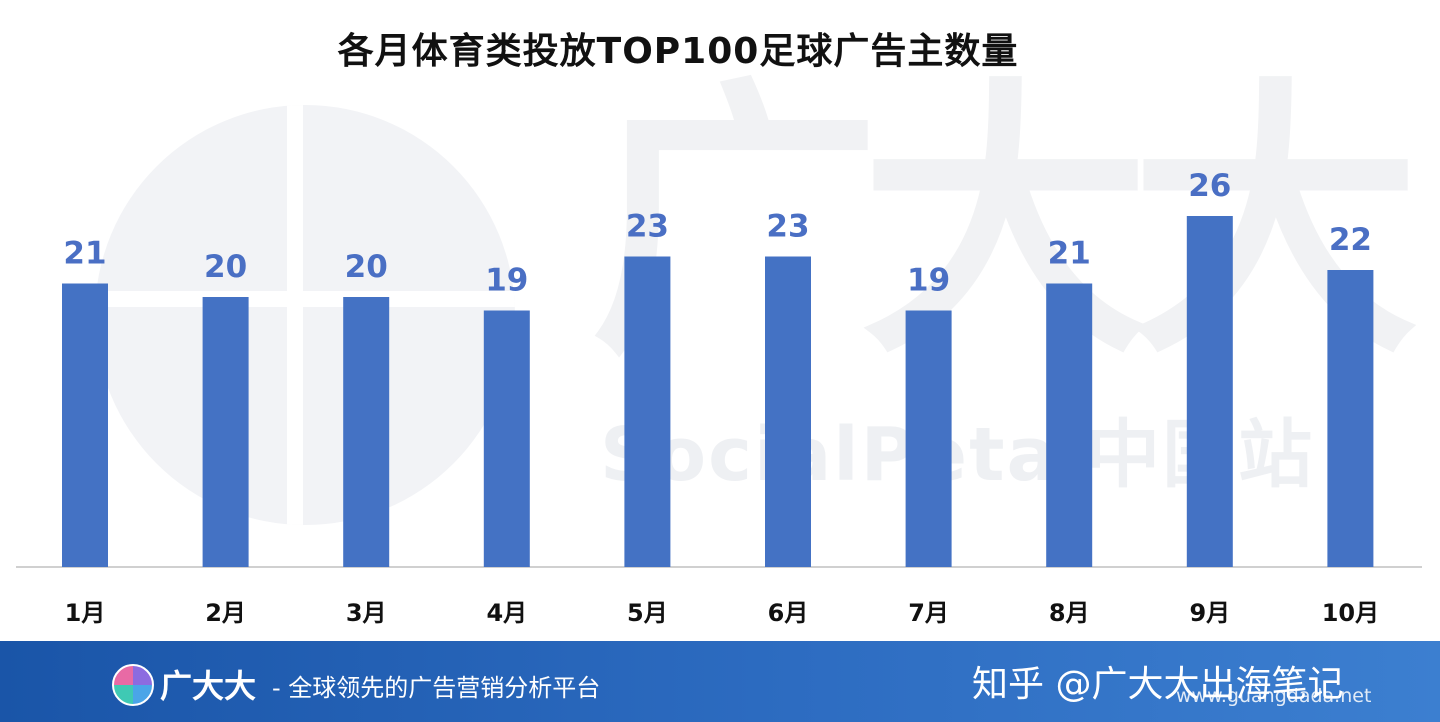 The height and width of the screenshot is (722, 1440). Describe the element at coordinates (647, 613) in the screenshot. I see `x-tick-label: 5月` at that location.